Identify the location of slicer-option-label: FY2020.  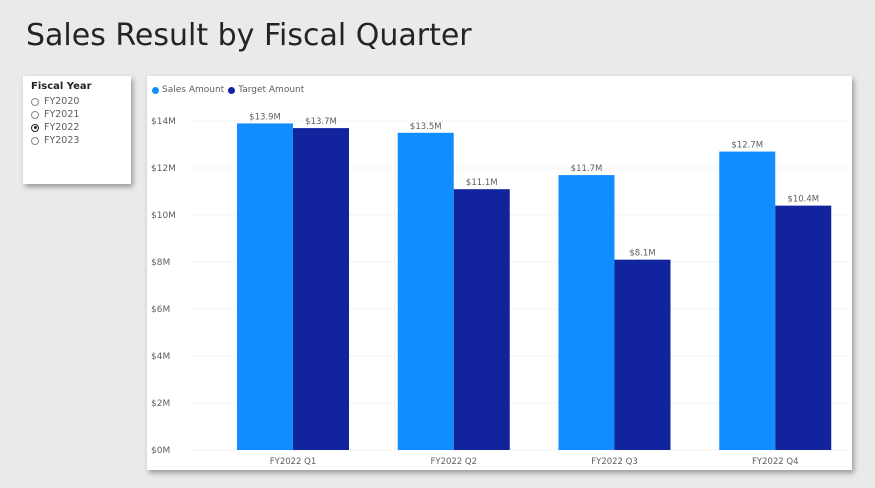
(62, 101).